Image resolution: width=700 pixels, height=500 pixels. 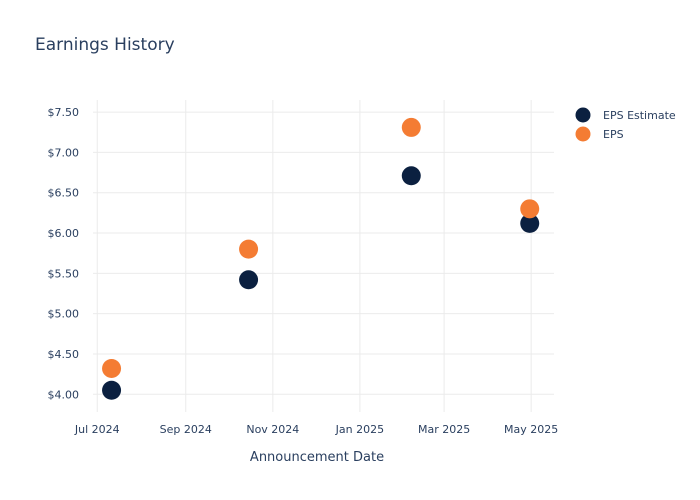 I want to click on x-axis-title: Announcement Date, so click(x=317, y=457).